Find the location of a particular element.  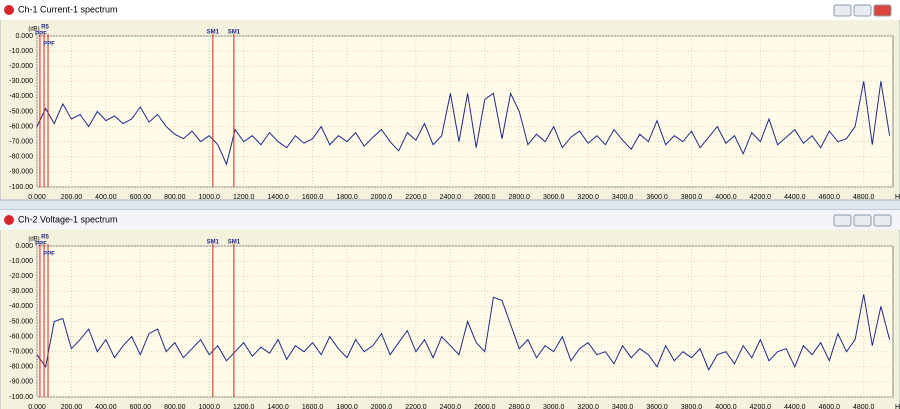

window-title: Ch-2 Voltage-1 spectrum is located at coordinates (68, 219).